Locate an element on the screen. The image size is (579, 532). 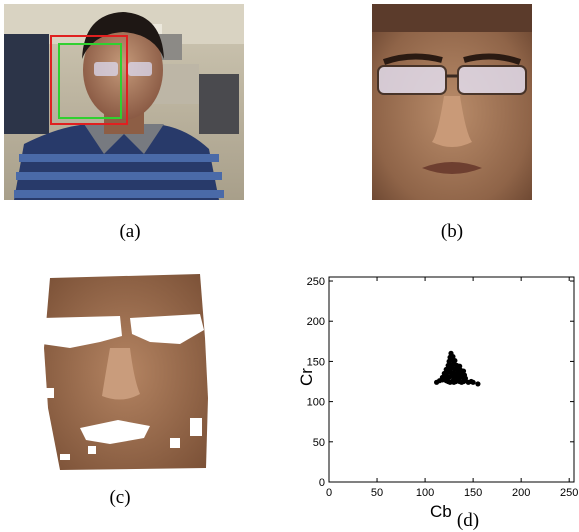
x-tick-label: 200 is located at coordinates (521, 493).